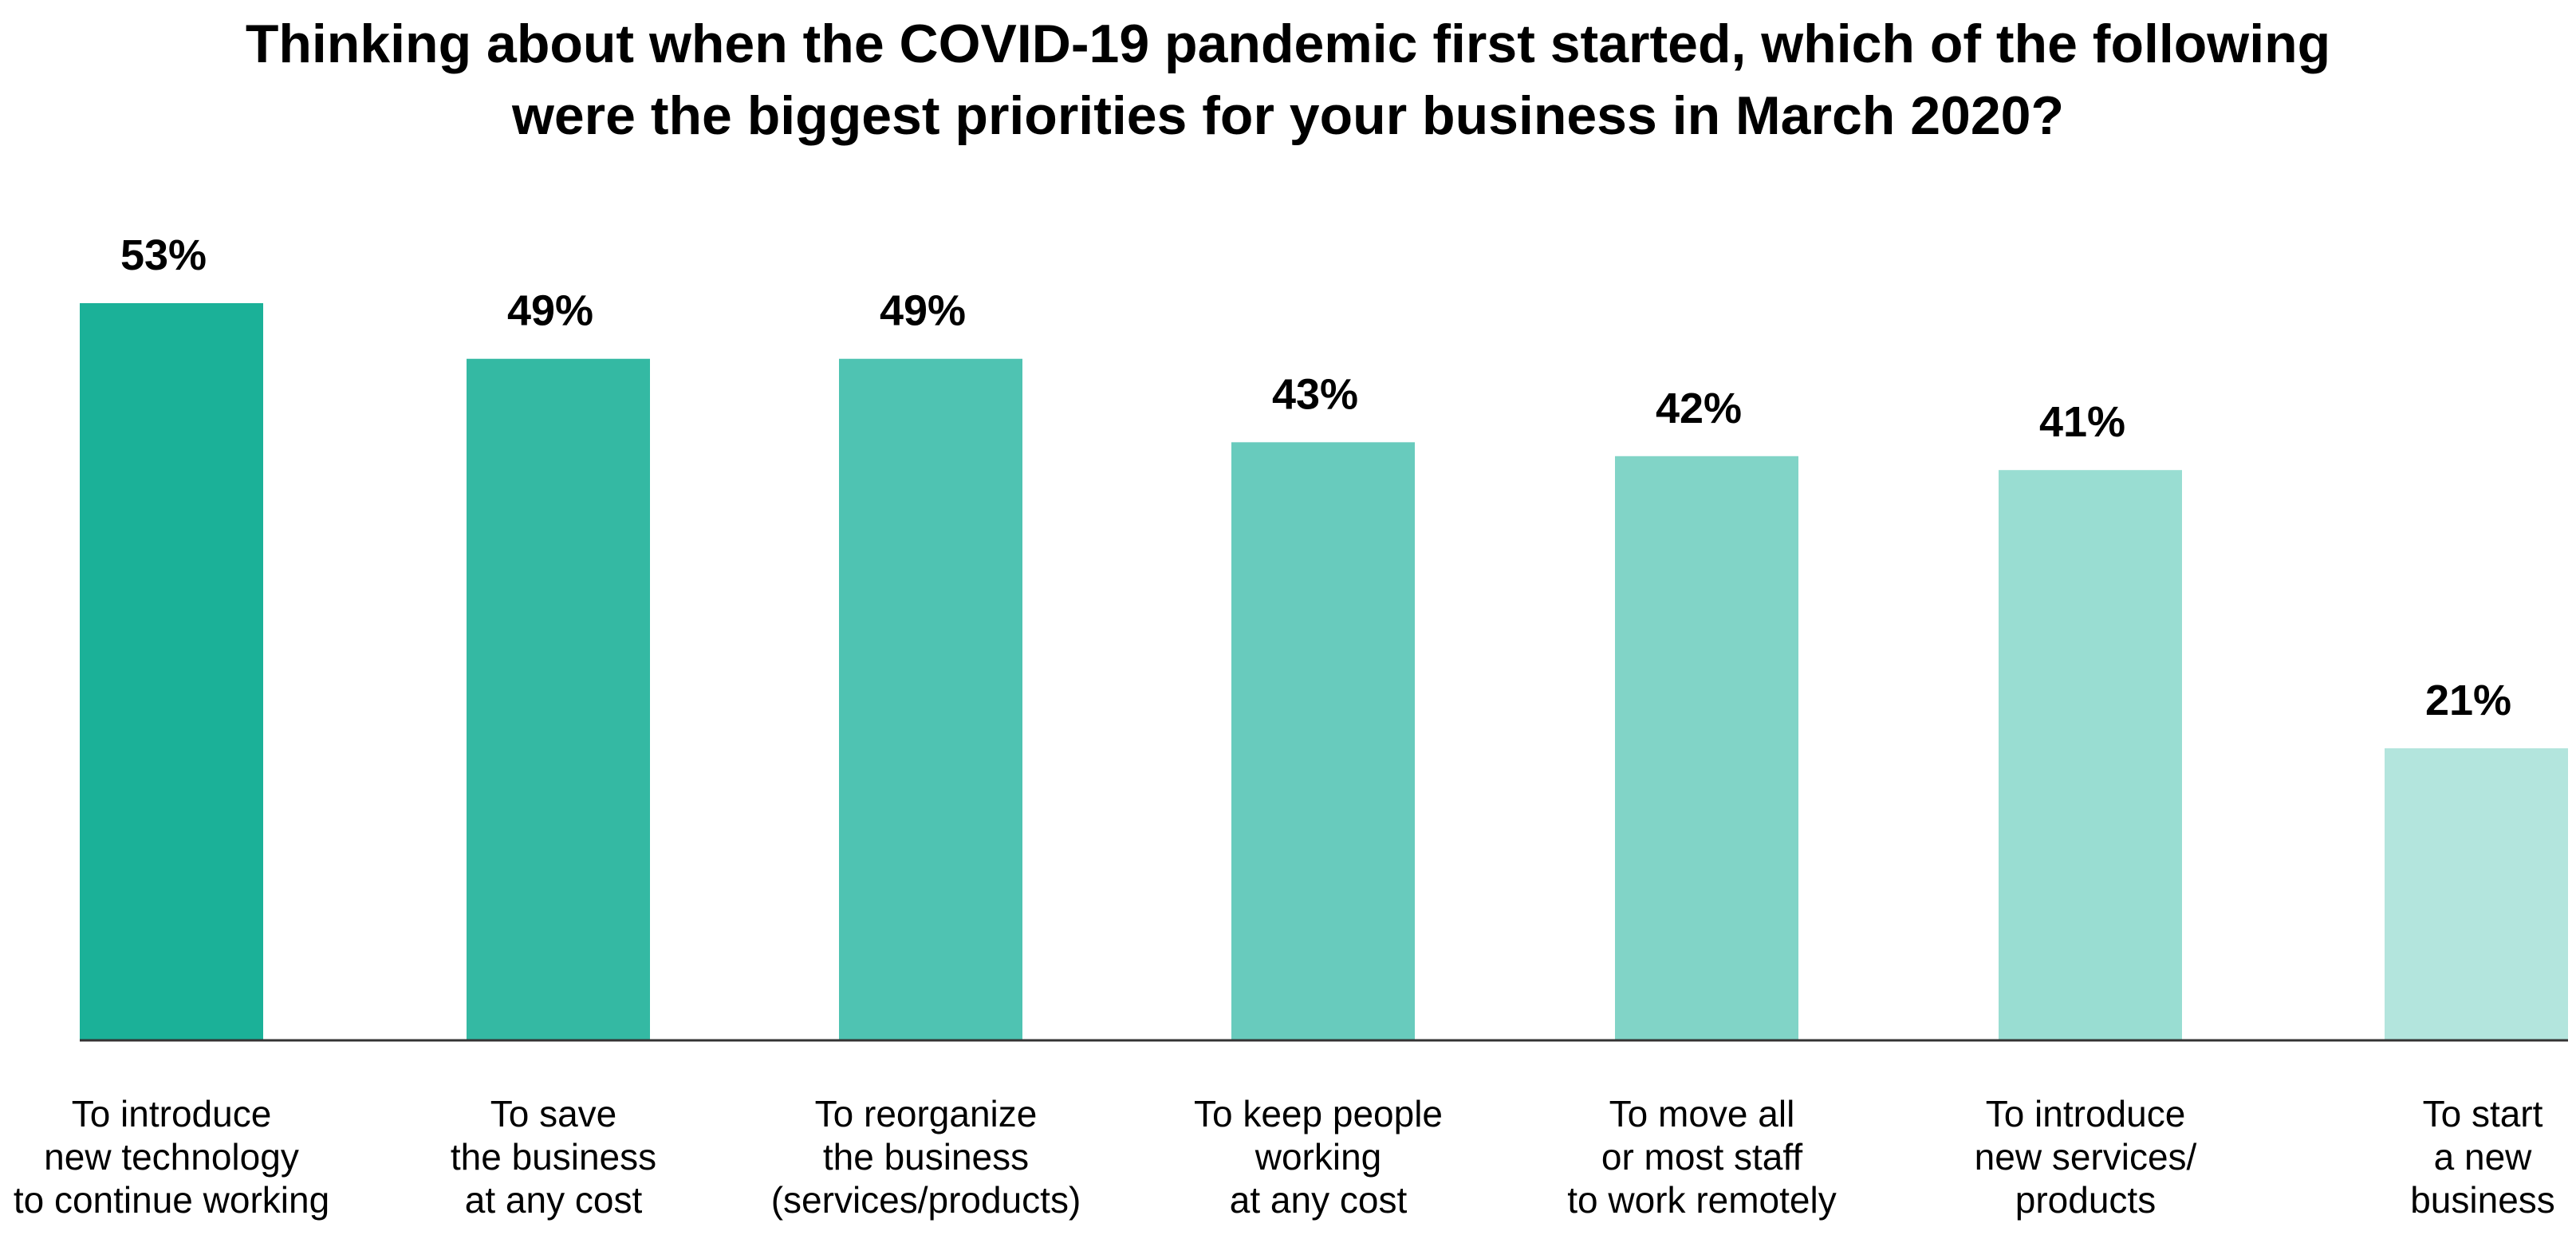 This screenshot has height=1235, width=2576. I want to click on category-label-7-line-3: business, so click(2482, 1200).